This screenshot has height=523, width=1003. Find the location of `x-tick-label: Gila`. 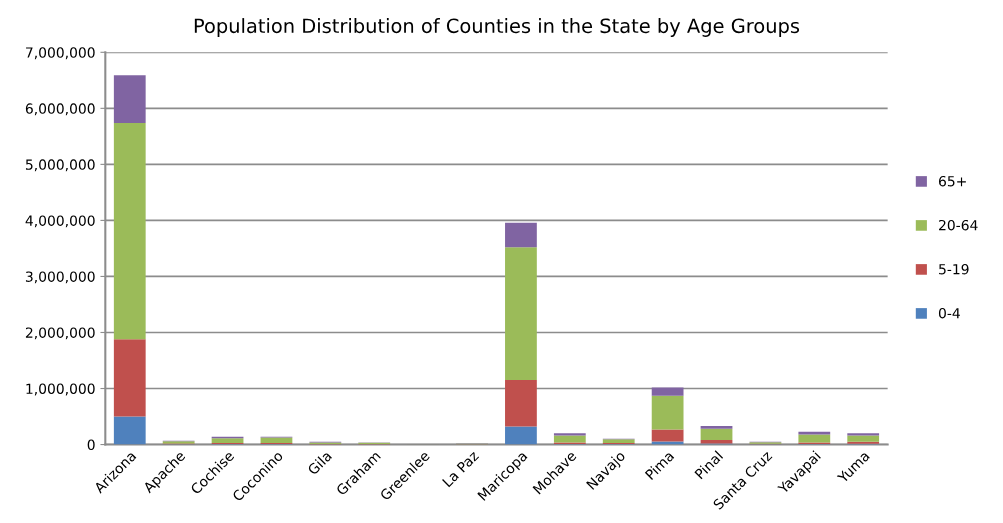

x-tick-label: Gila is located at coordinates (319, 463).